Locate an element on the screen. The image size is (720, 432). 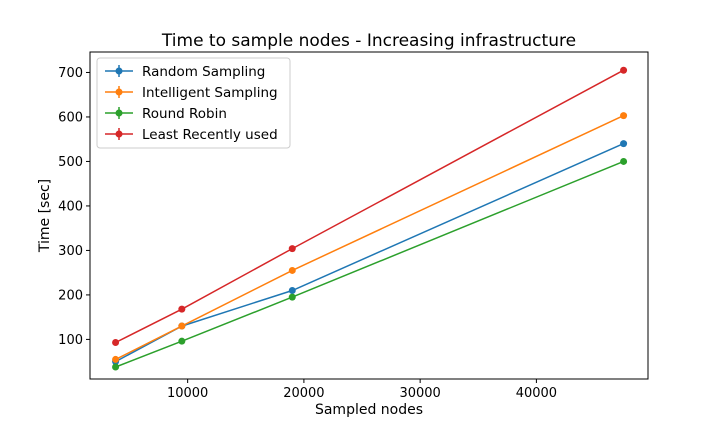
legend-item: Intelligent Sampling is located at coordinates (191, 93).